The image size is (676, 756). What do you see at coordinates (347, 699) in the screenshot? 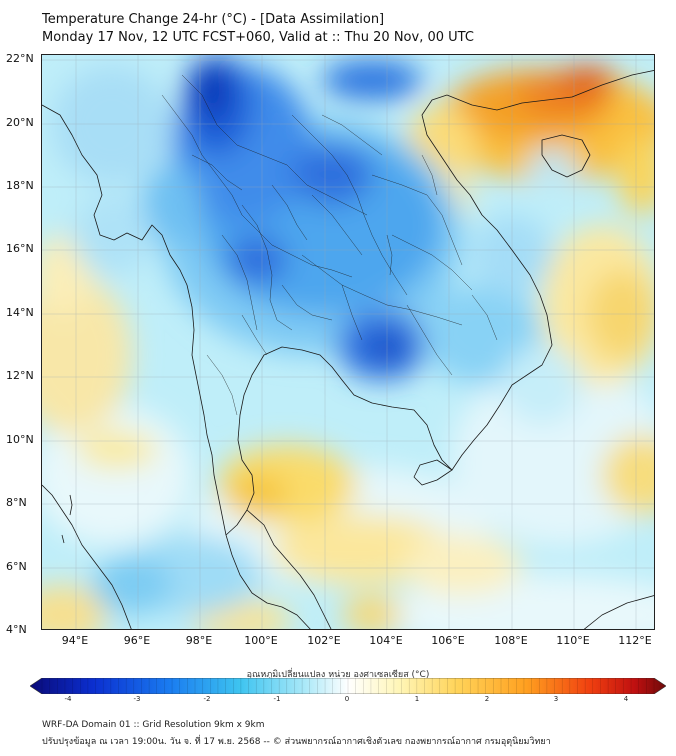
I see `colorbar-tick-0: 0` at bounding box center [347, 699].